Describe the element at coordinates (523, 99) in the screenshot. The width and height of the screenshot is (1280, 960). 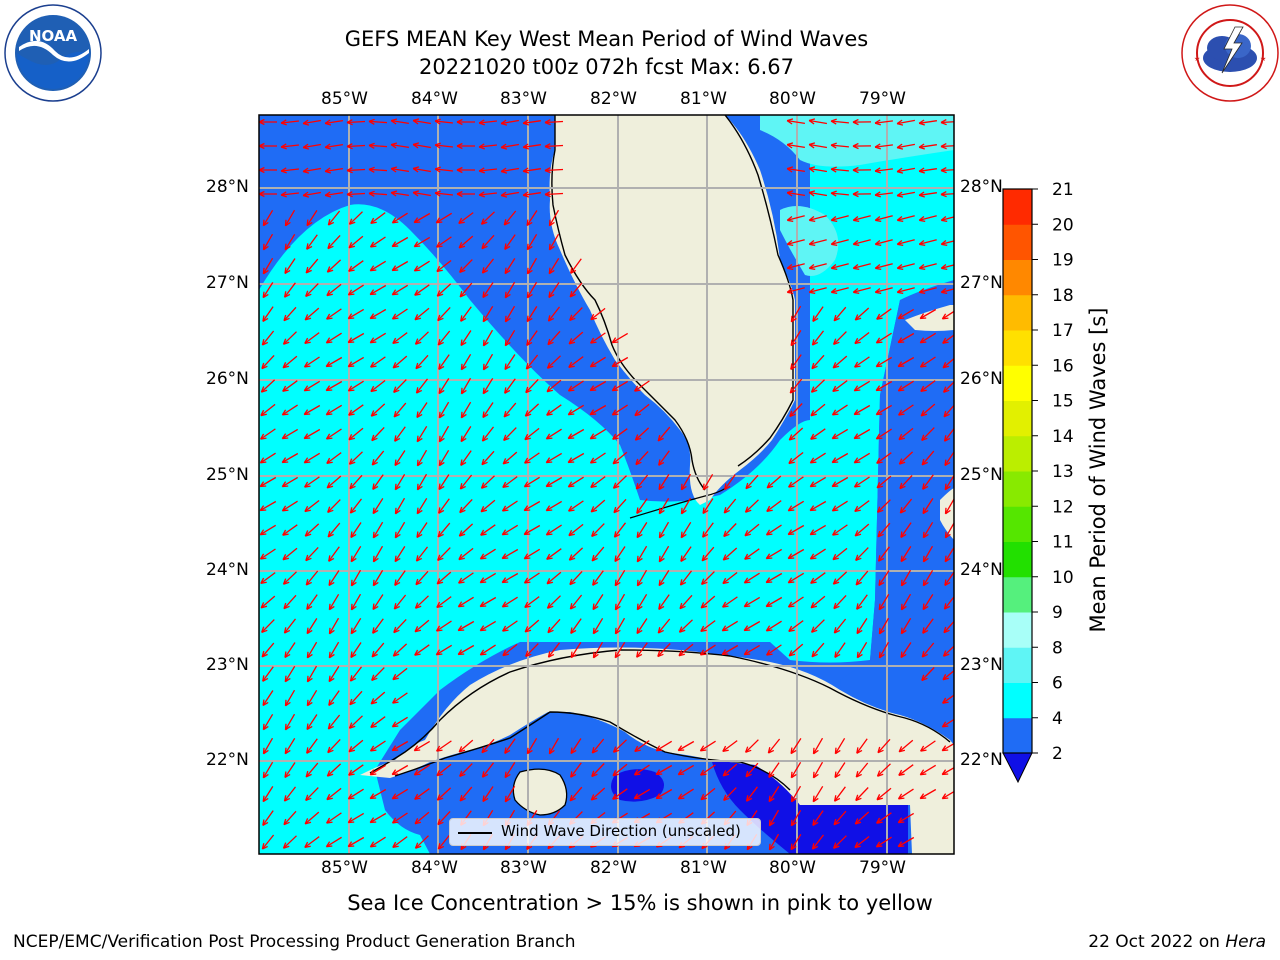
I see `lon-tick-top: 83°W` at that location.